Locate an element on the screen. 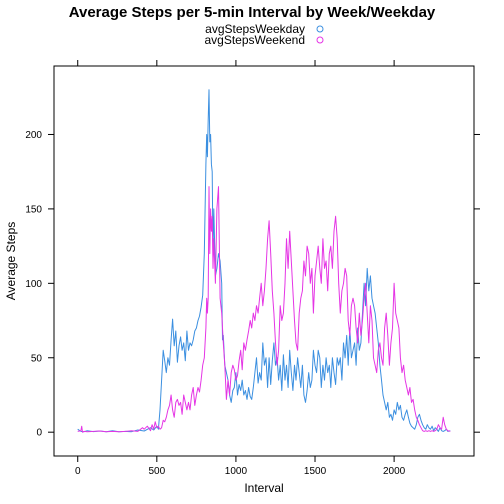  legend-marker-avgStepsWeekend is located at coordinates (320, 40).